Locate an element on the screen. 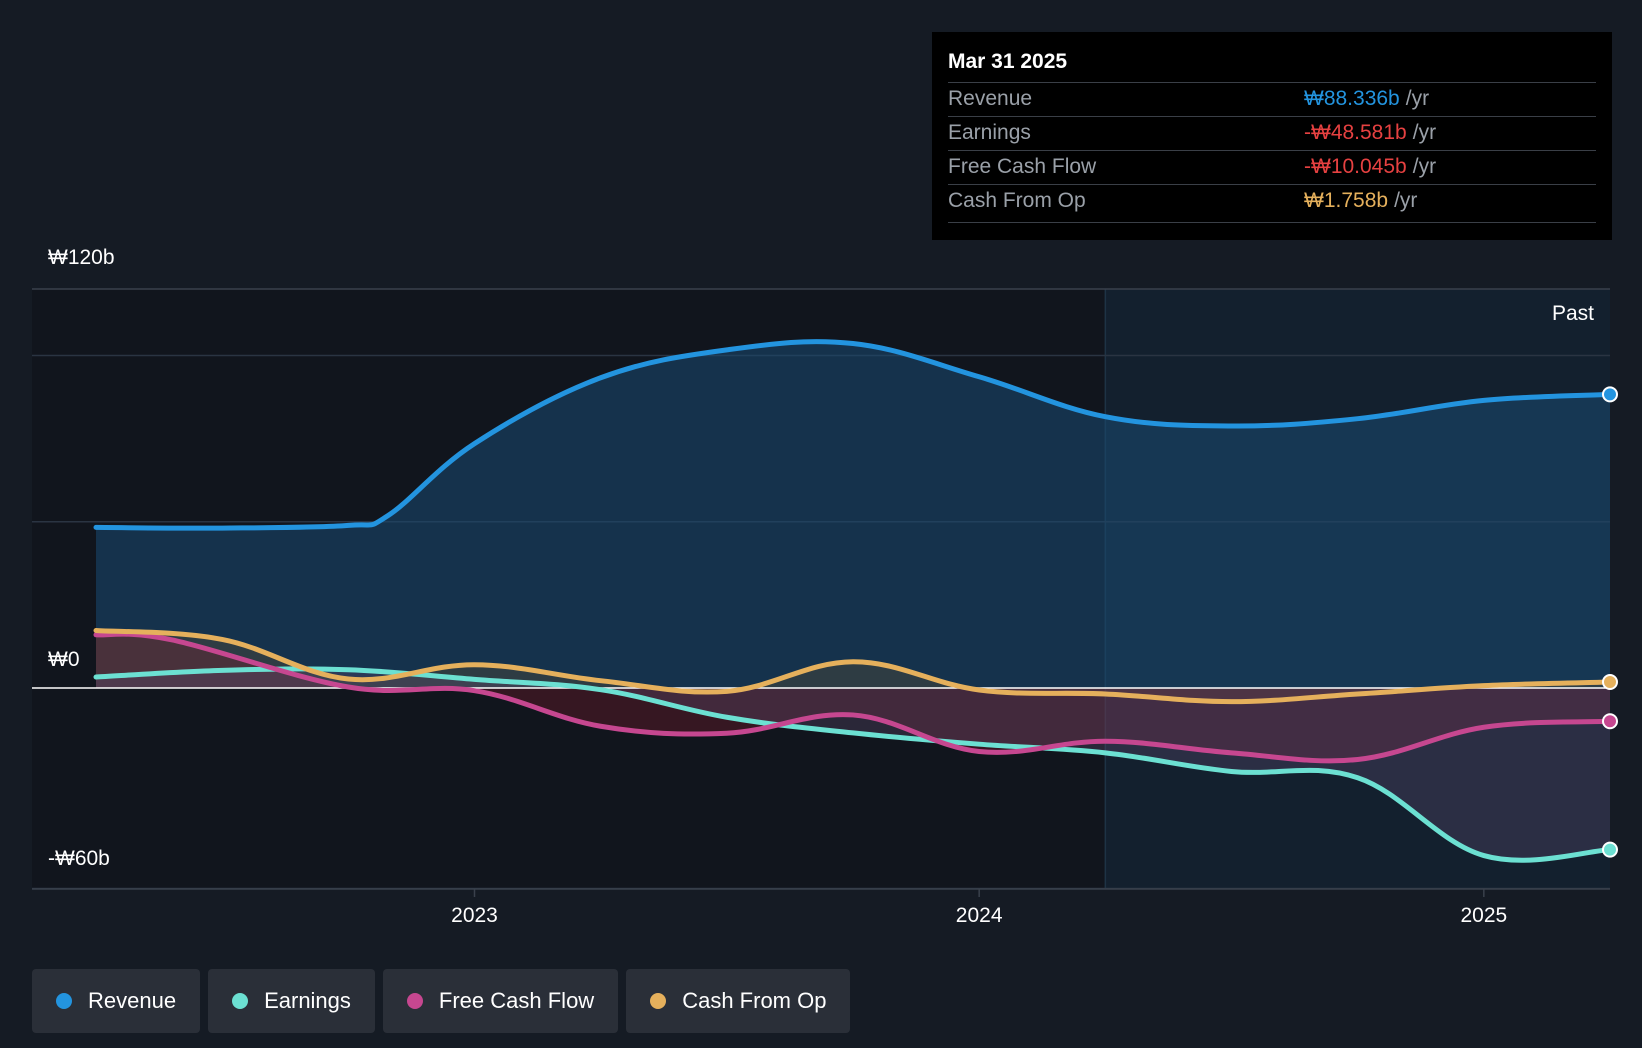 The width and height of the screenshot is (1642, 1048). tooltip-divider is located at coordinates (1272, 222).